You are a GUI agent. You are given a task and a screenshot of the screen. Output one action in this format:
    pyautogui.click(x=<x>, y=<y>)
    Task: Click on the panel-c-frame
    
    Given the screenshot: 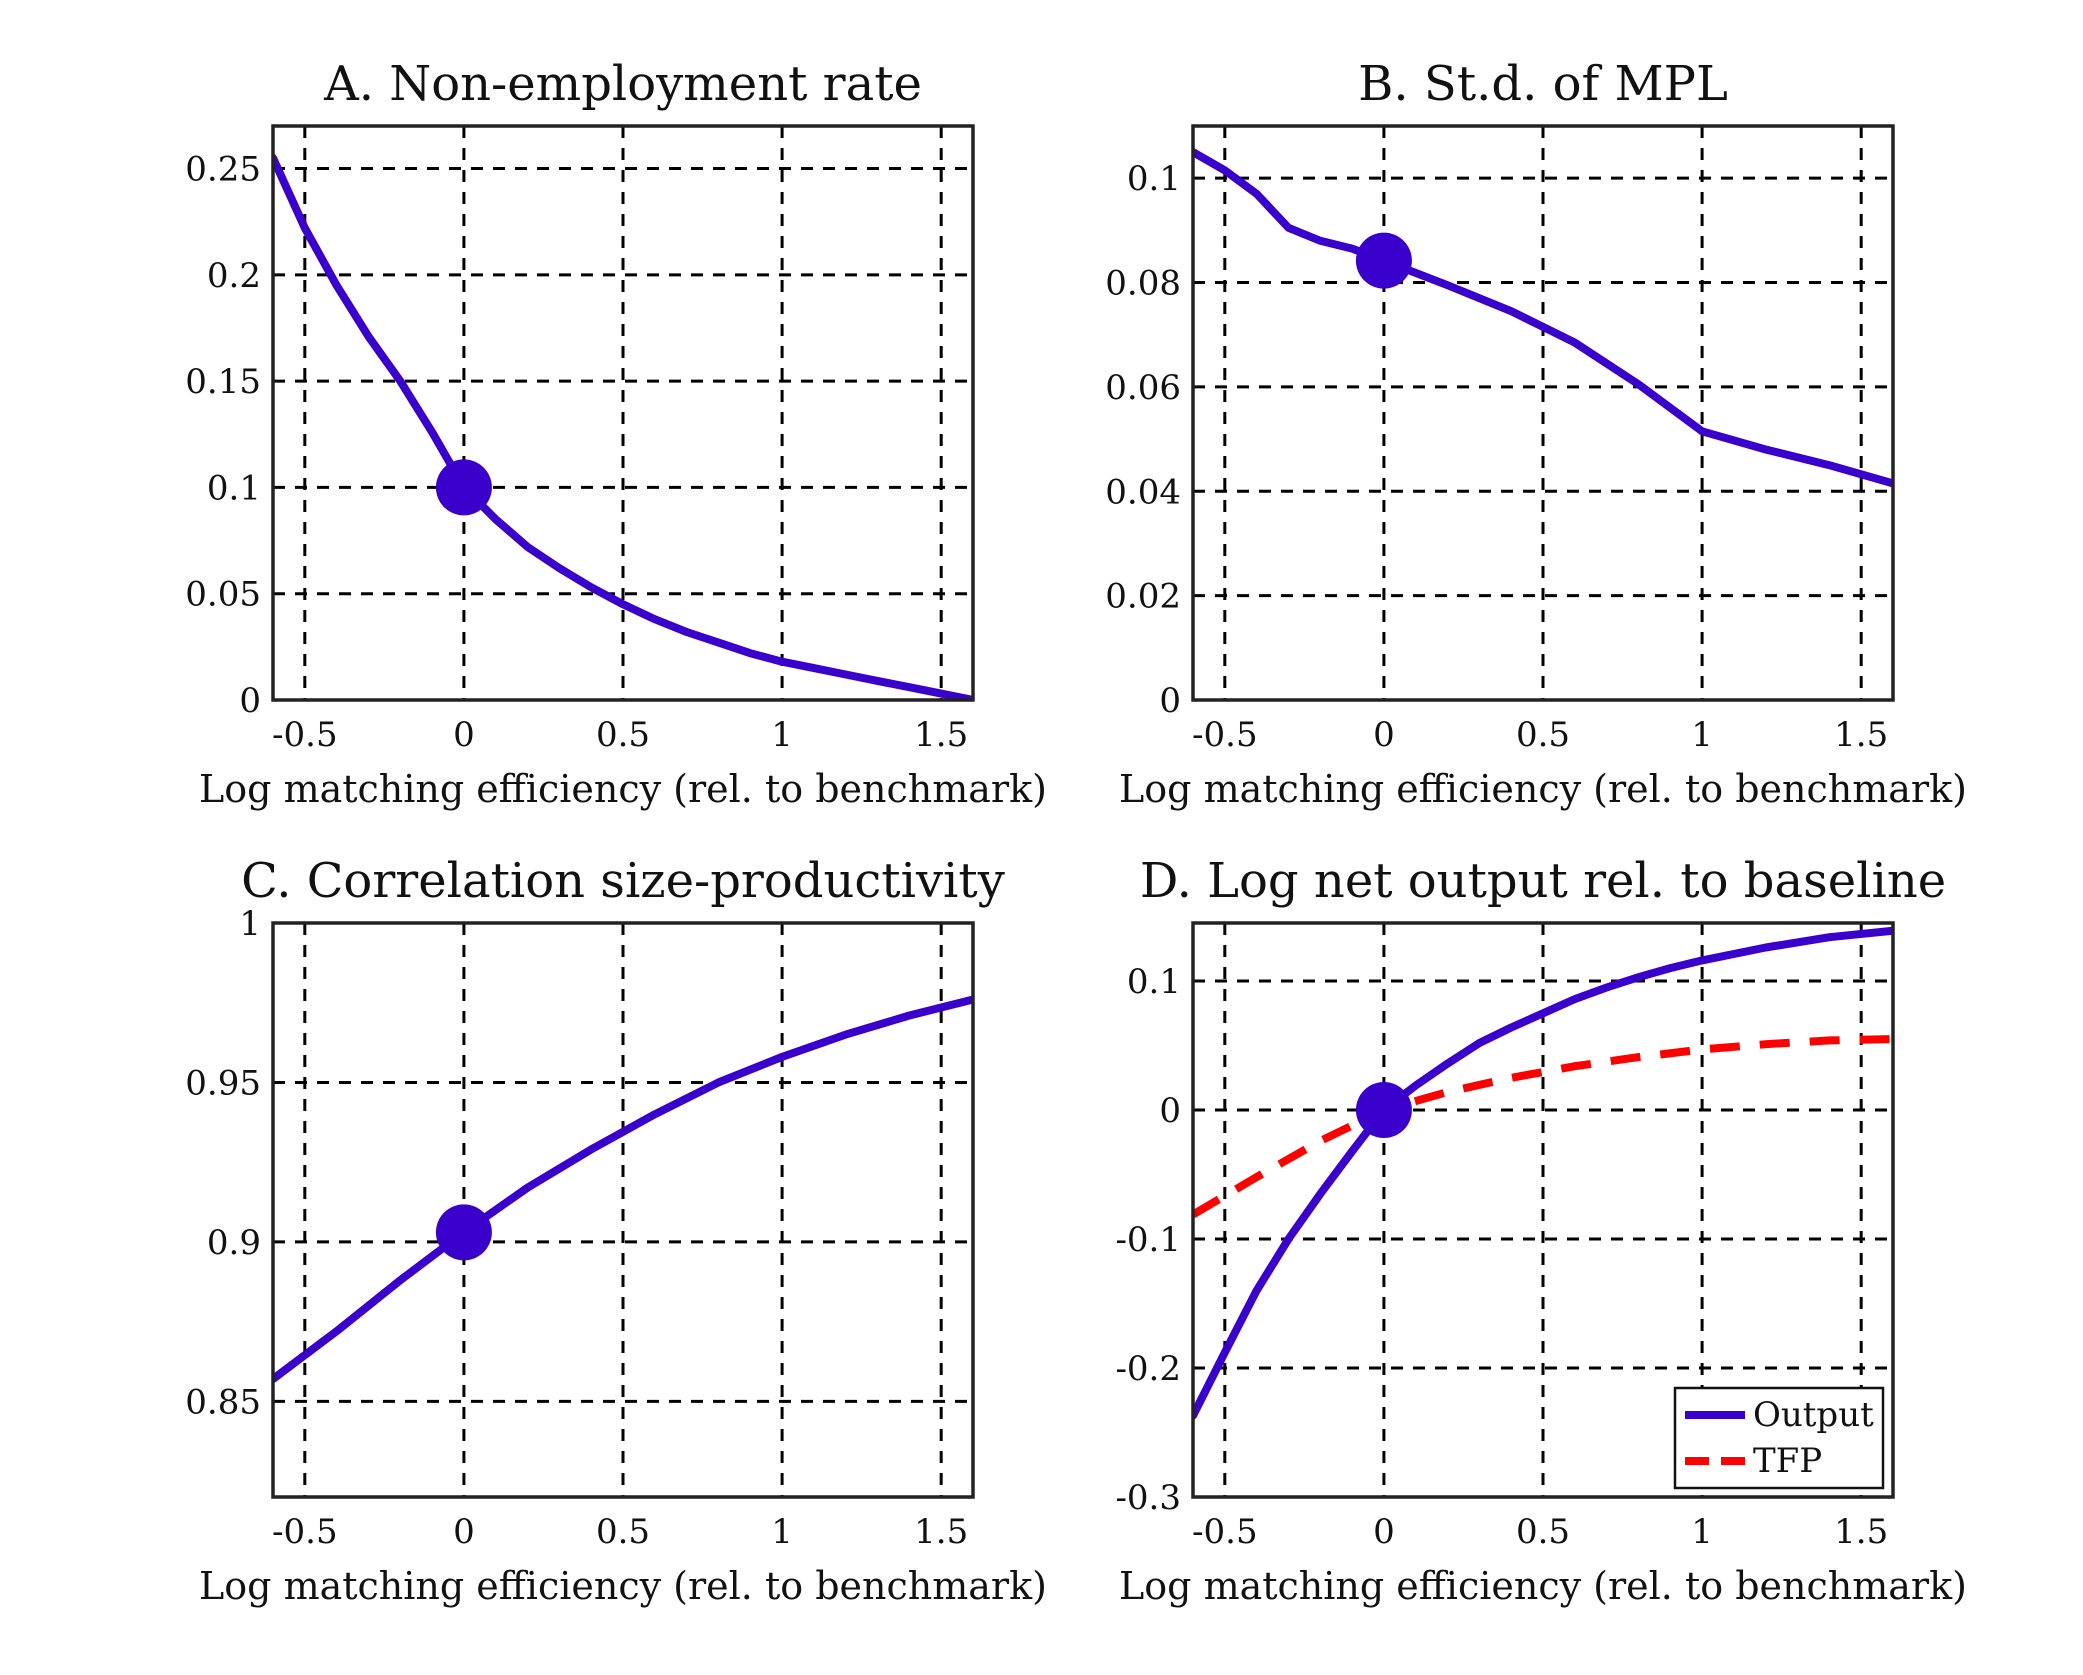 What is the action you would take?
    pyautogui.click(x=623, y=1210)
    